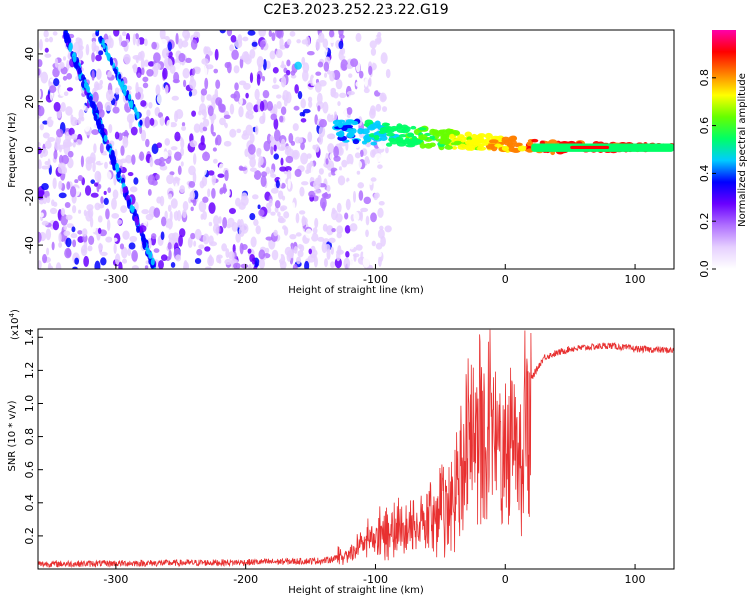 The width and height of the screenshot is (750, 600). Describe the element at coordinates (704, 221) in the screenshot. I see `colorbar-tick-label: 0.2` at that location.